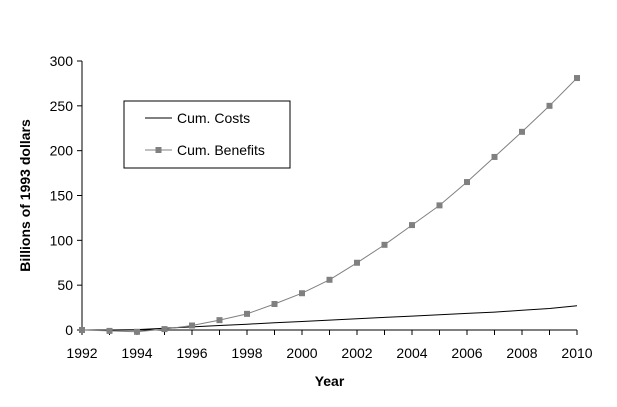 The height and width of the screenshot is (407, 617). I want to click on y-tick-label: 200, so click(62, 151).